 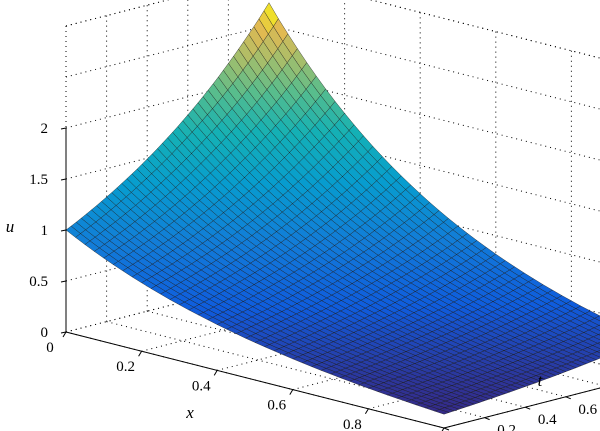 What do you see at coordinates (506, 427) in the screenshot?
I see `t-tick-label: 0.2` at bounding box center [506, 427].